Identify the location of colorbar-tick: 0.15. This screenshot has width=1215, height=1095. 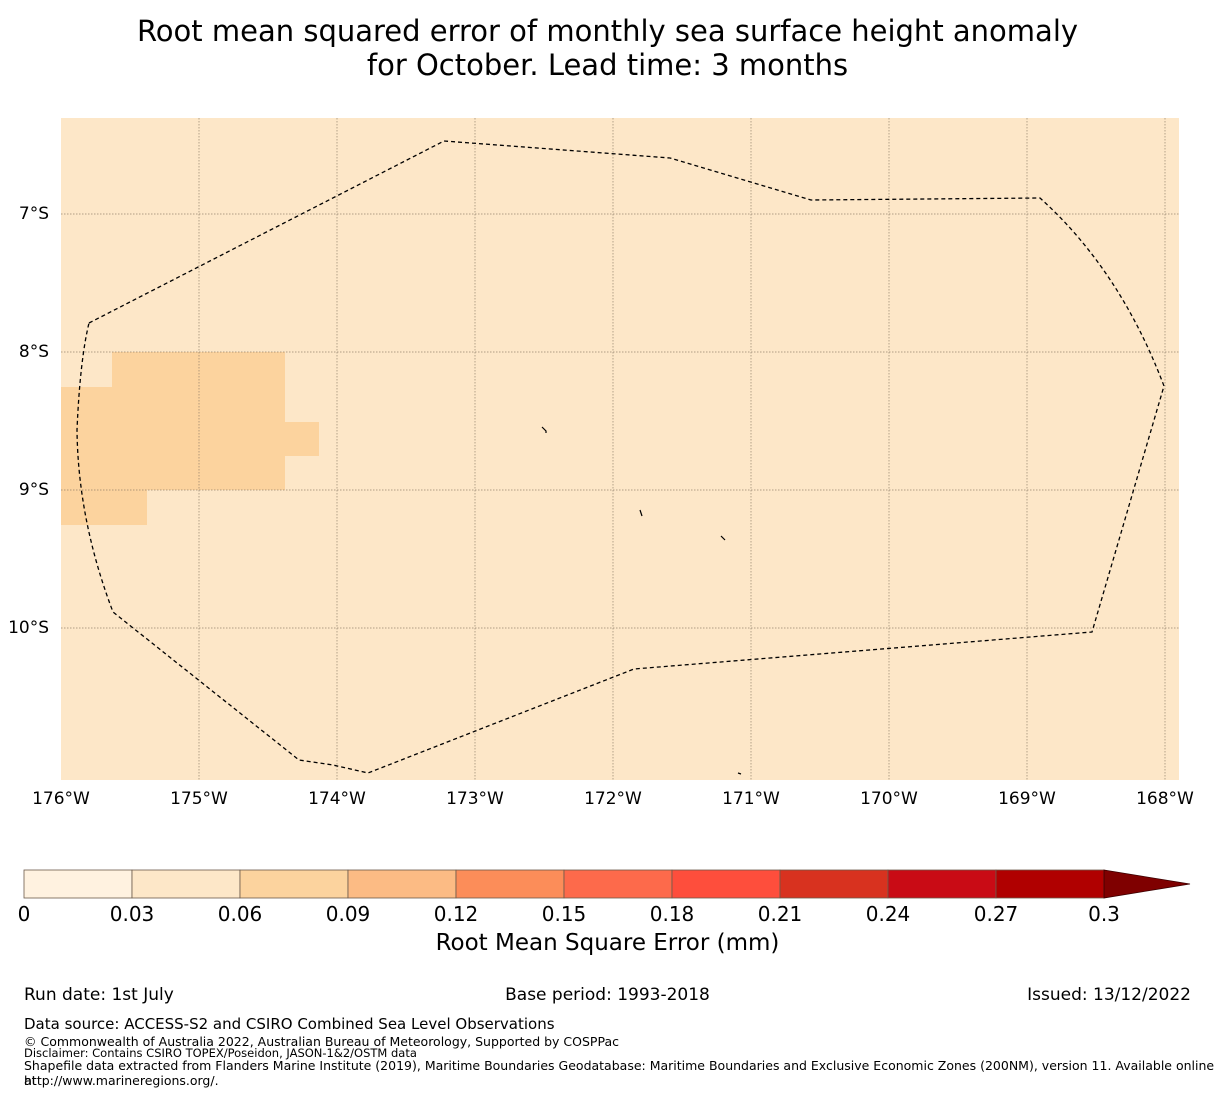
(564, 914).